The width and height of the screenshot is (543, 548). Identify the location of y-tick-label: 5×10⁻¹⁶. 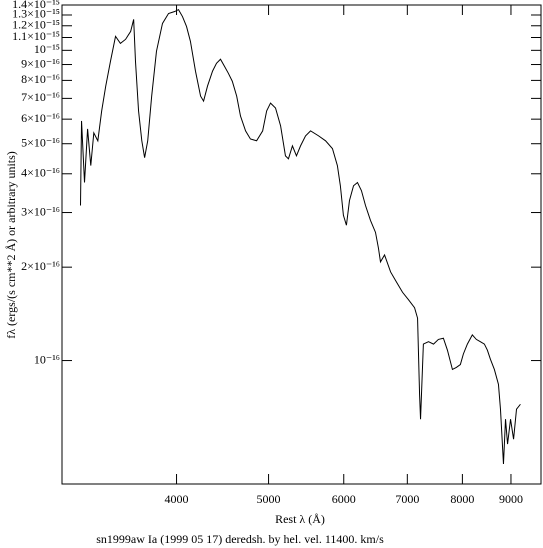
(40, 142).